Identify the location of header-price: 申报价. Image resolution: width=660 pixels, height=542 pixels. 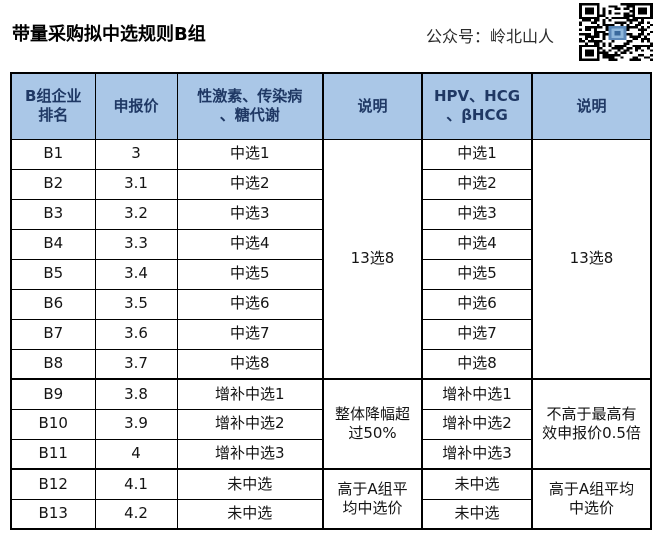
(136, 106).